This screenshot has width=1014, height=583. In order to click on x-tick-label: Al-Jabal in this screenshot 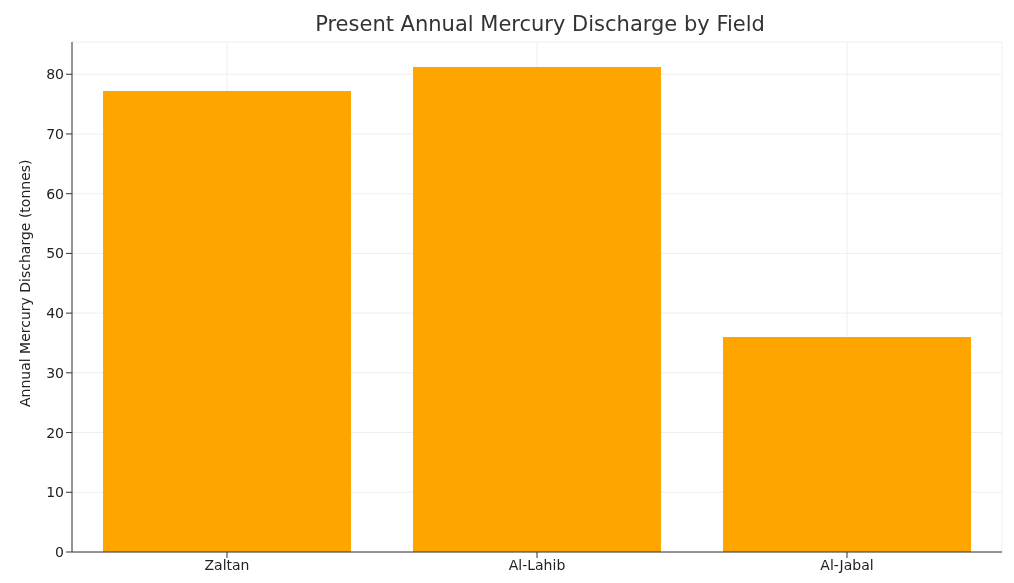, I will do `click(847, 564)`.